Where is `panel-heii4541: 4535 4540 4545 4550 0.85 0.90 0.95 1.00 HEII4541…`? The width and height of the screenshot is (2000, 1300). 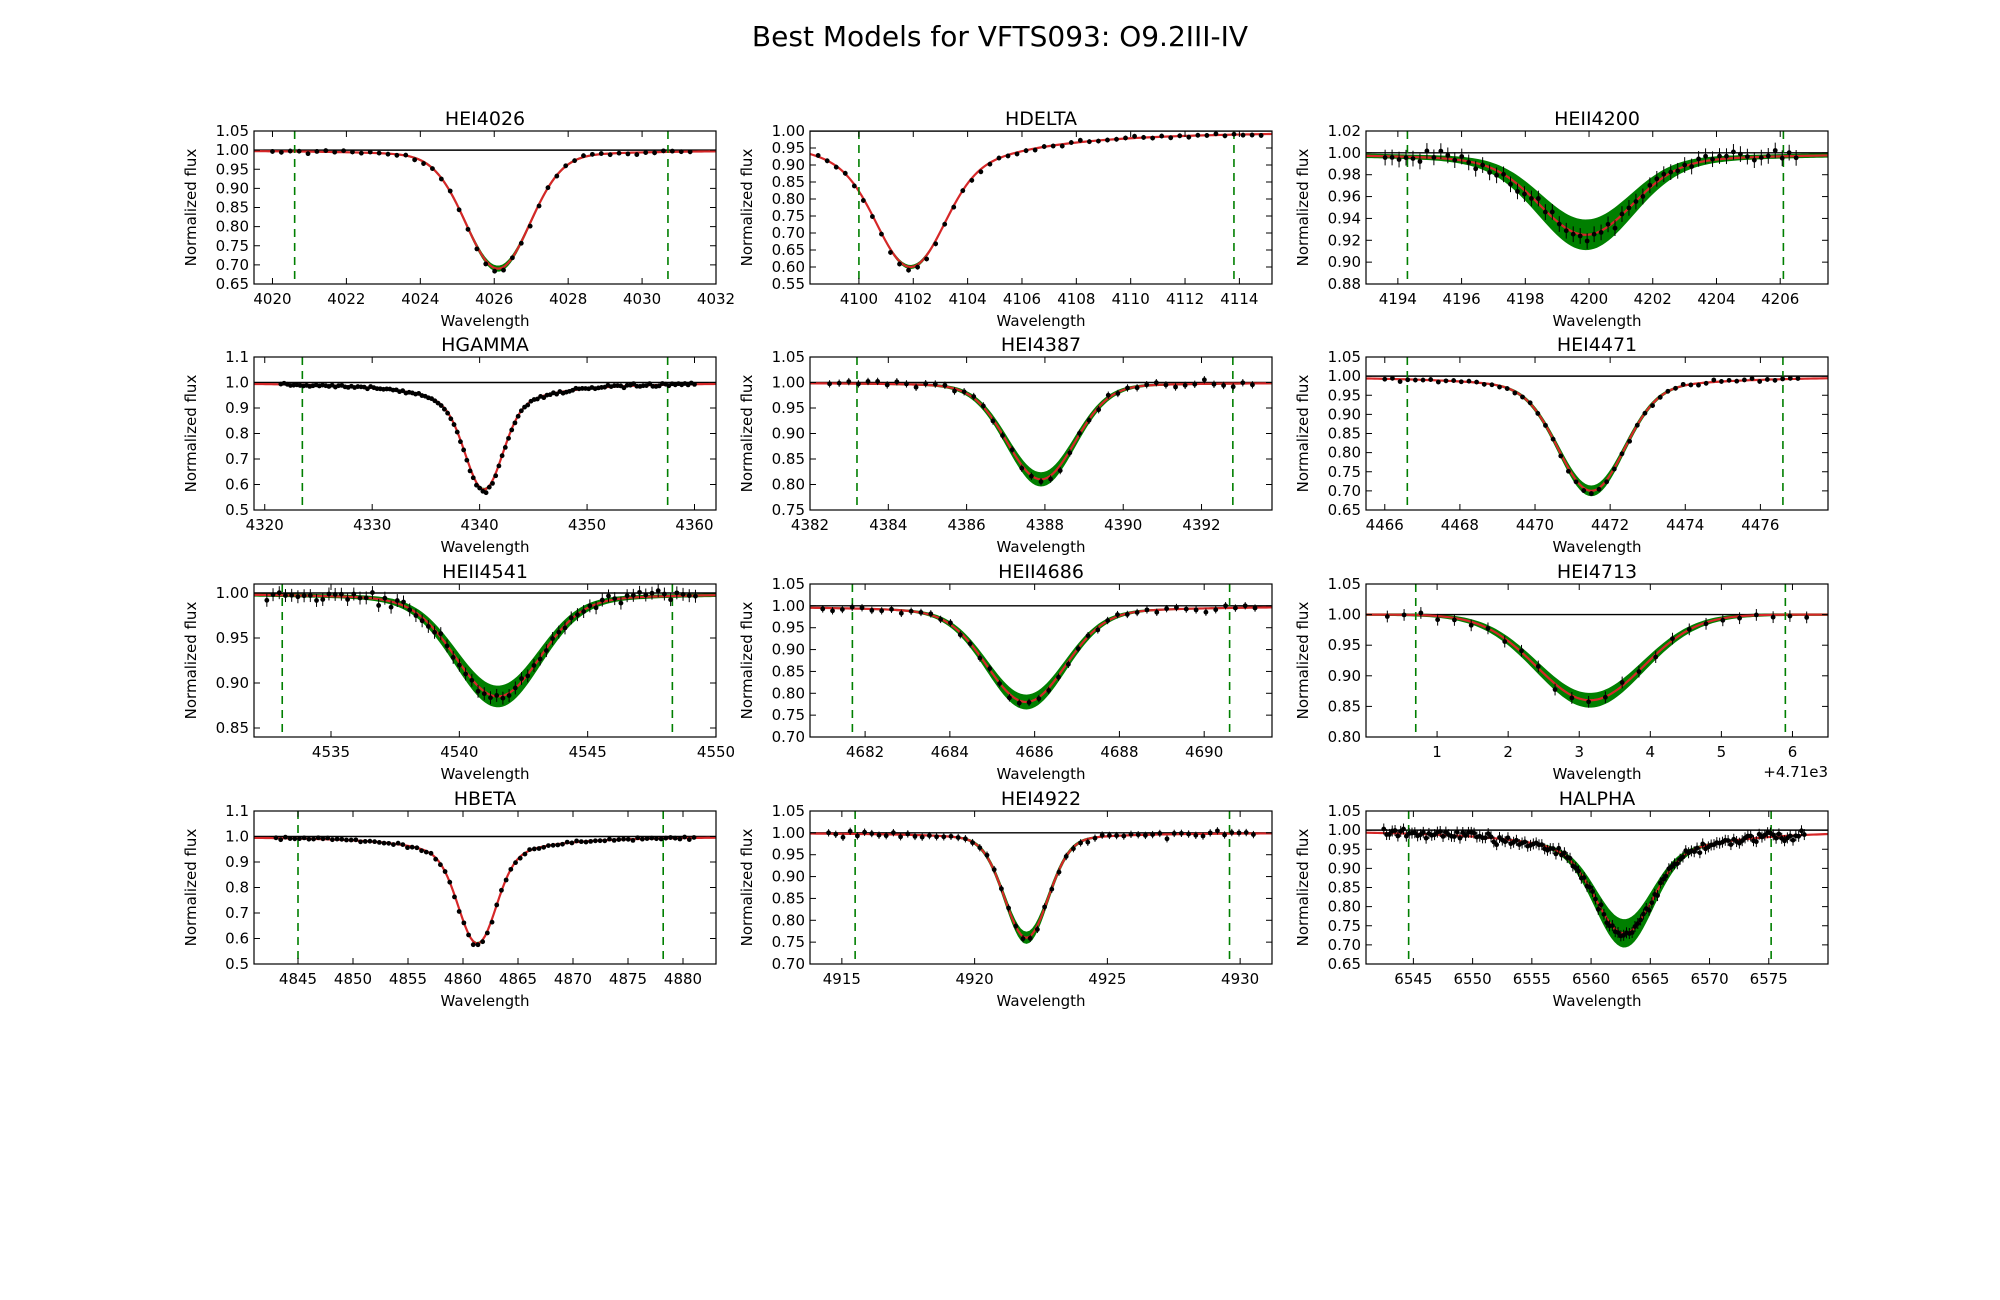 panel-heii4541: 4535 4540 4545 4550 0.85 0.90 0.95 1.00 HEII4541… is located at coordinates (458, 672).